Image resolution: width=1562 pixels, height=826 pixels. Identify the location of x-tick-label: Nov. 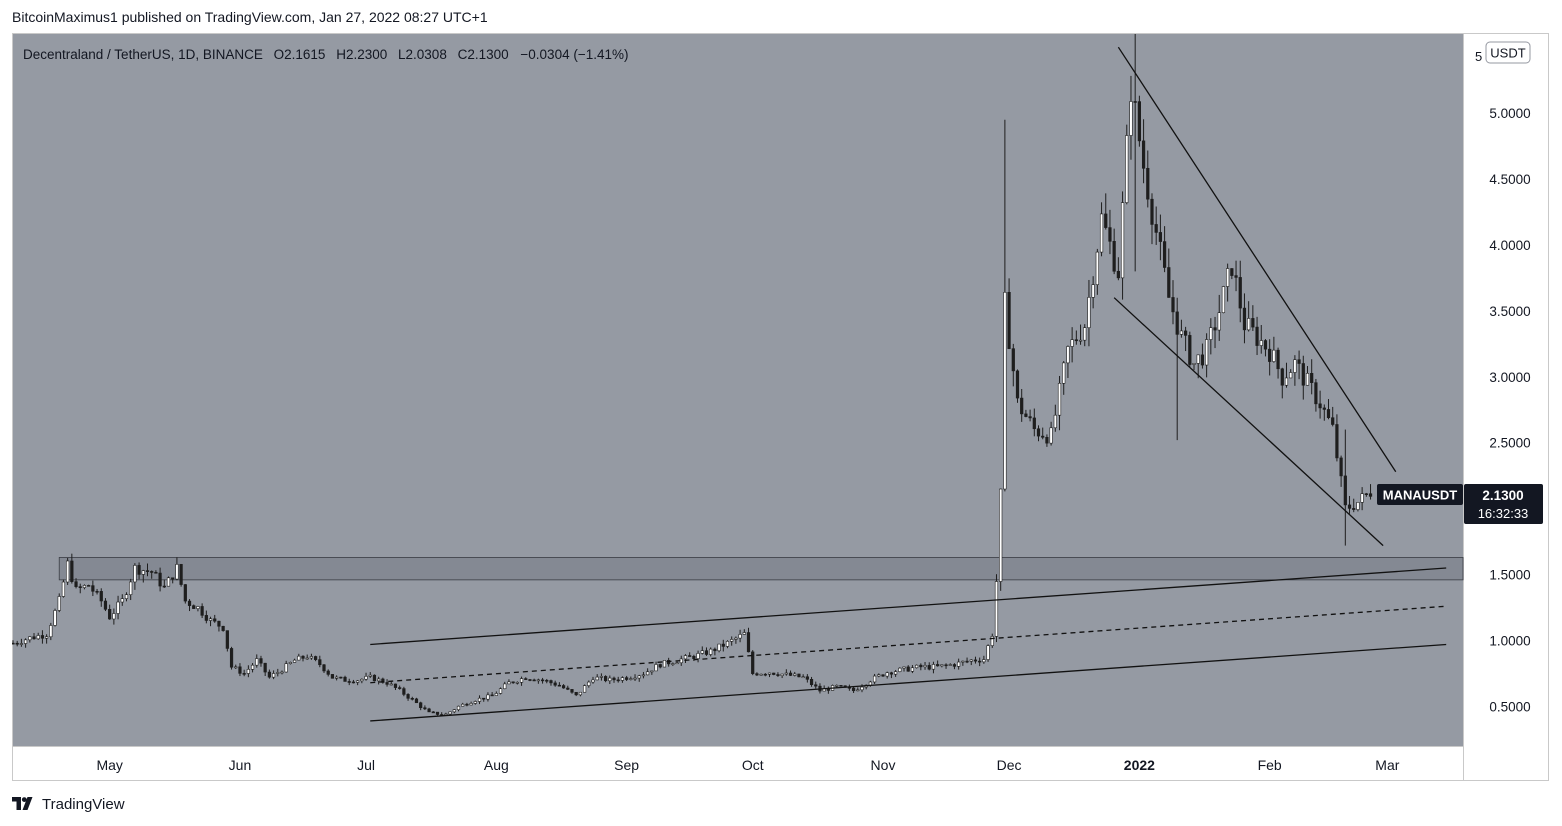
(883, 765).